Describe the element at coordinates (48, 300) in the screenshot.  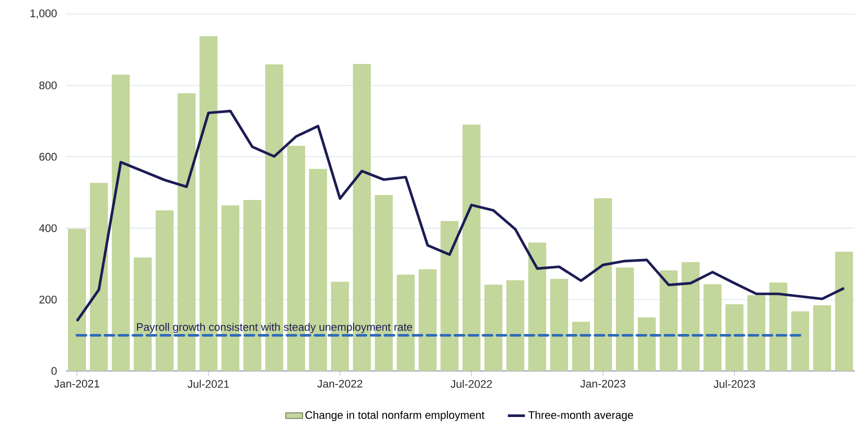
I see `y-tick-label: 200` at that location.